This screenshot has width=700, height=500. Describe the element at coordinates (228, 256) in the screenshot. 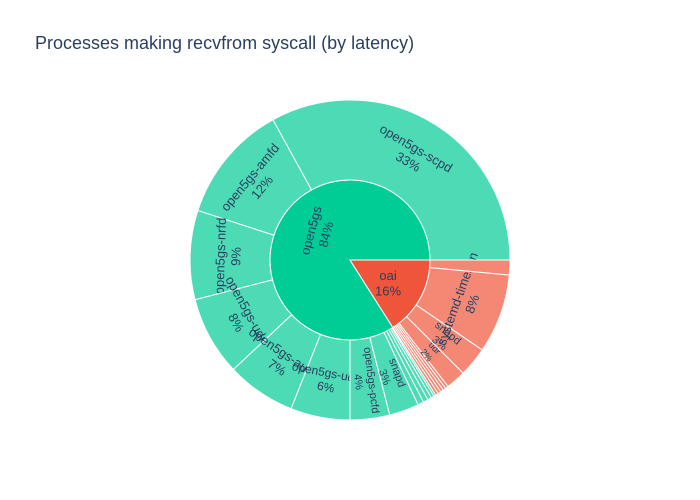

I see `outer-label-open5gs-nrfd: open5gs-nrfd9%` at that location.